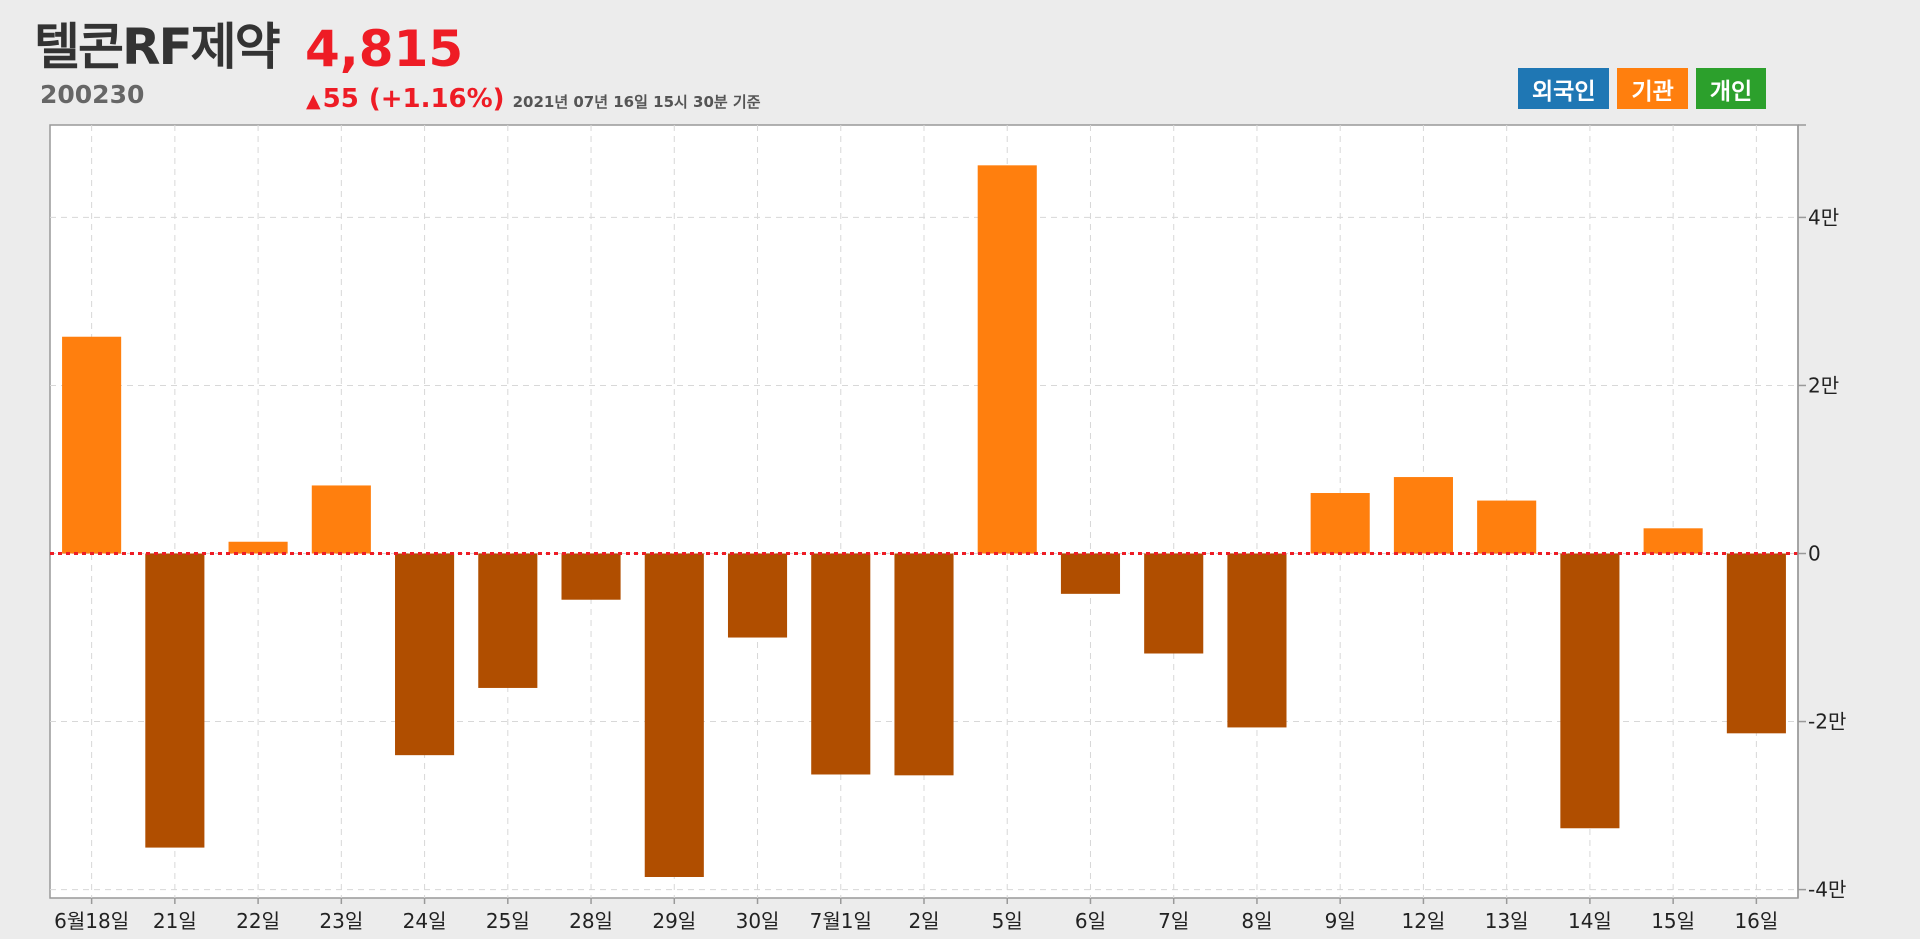  What do you see at coordinates (1827, 722) in the screenshot?
I see `y-tick-label: -2만` at bounding box center [1827, 722].